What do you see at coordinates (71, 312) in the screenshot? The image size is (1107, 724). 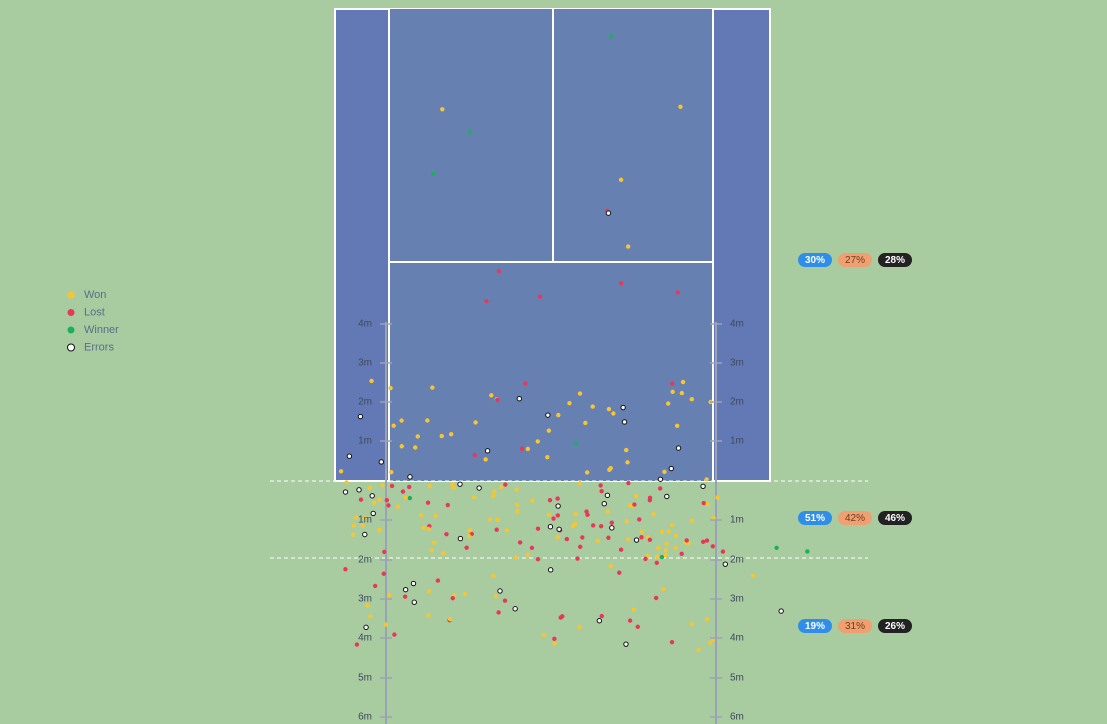 I see `legend-marker` at bounding box center [71, 312].